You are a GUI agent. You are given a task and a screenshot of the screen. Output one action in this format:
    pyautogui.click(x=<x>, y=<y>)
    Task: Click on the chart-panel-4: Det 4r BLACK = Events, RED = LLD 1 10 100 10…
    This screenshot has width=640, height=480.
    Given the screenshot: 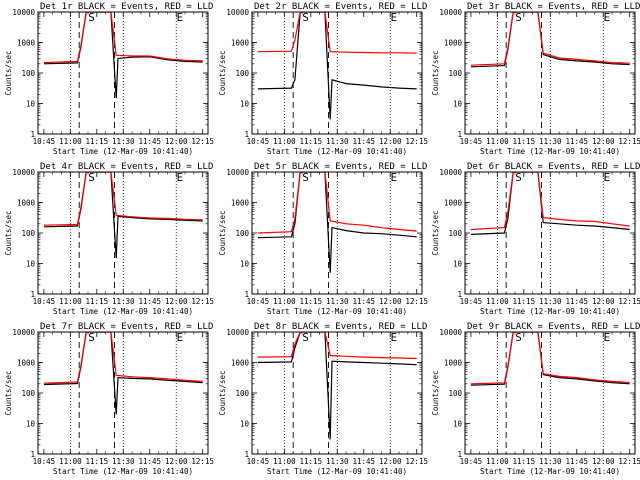 What is the action you would take?
    pyautogui.click(x=109, y=239)
    